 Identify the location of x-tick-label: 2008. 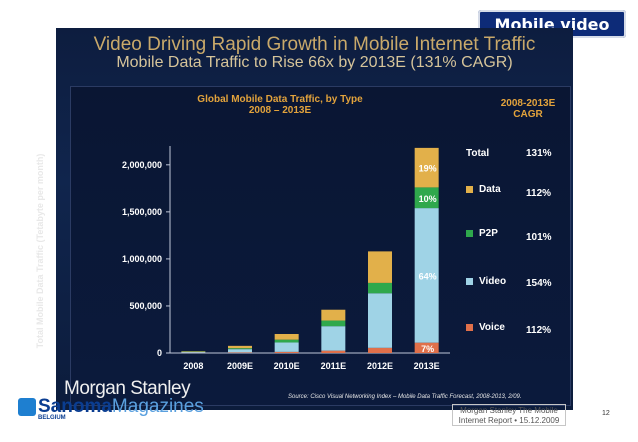
(193, 366).